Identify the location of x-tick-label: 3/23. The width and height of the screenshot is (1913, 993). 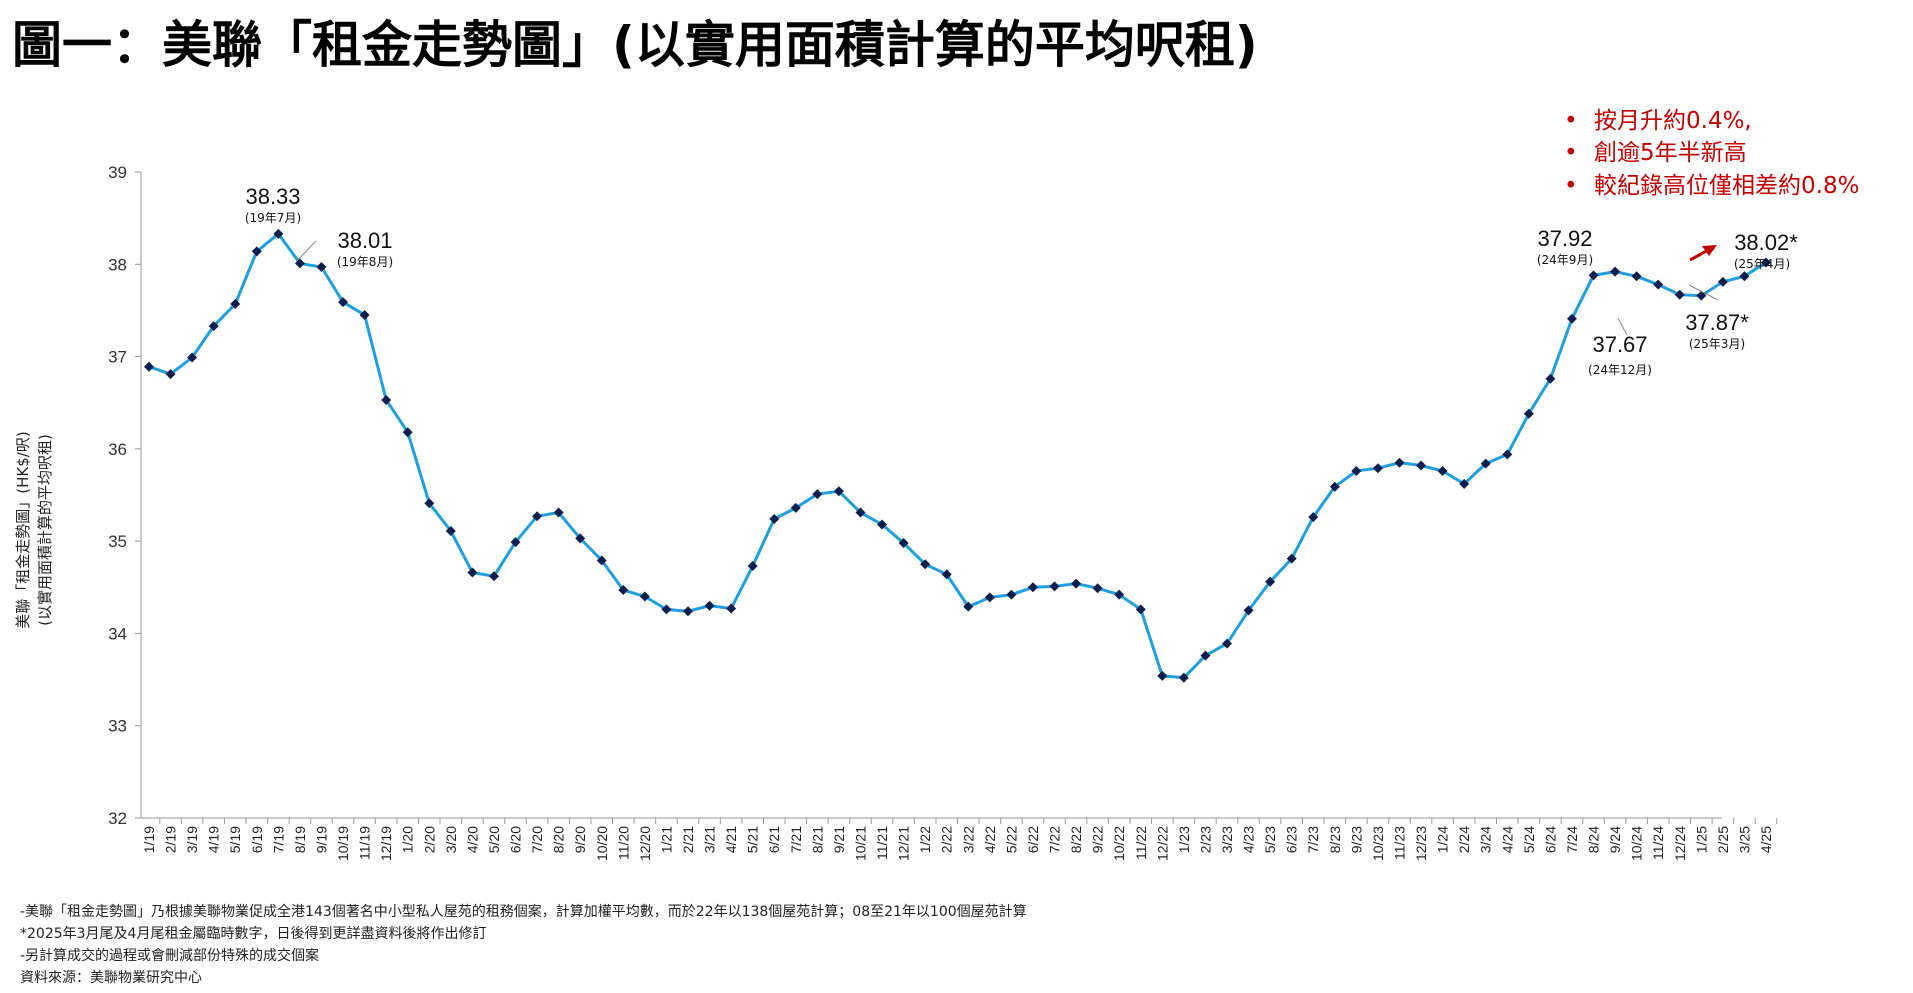
(1227, 839).